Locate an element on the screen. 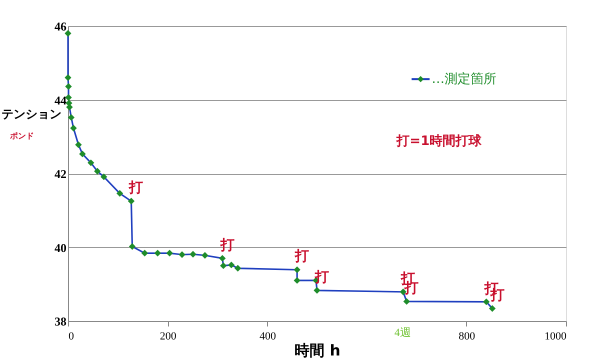  x-axis-title: 時間 h is located at coordinates (317, 351).